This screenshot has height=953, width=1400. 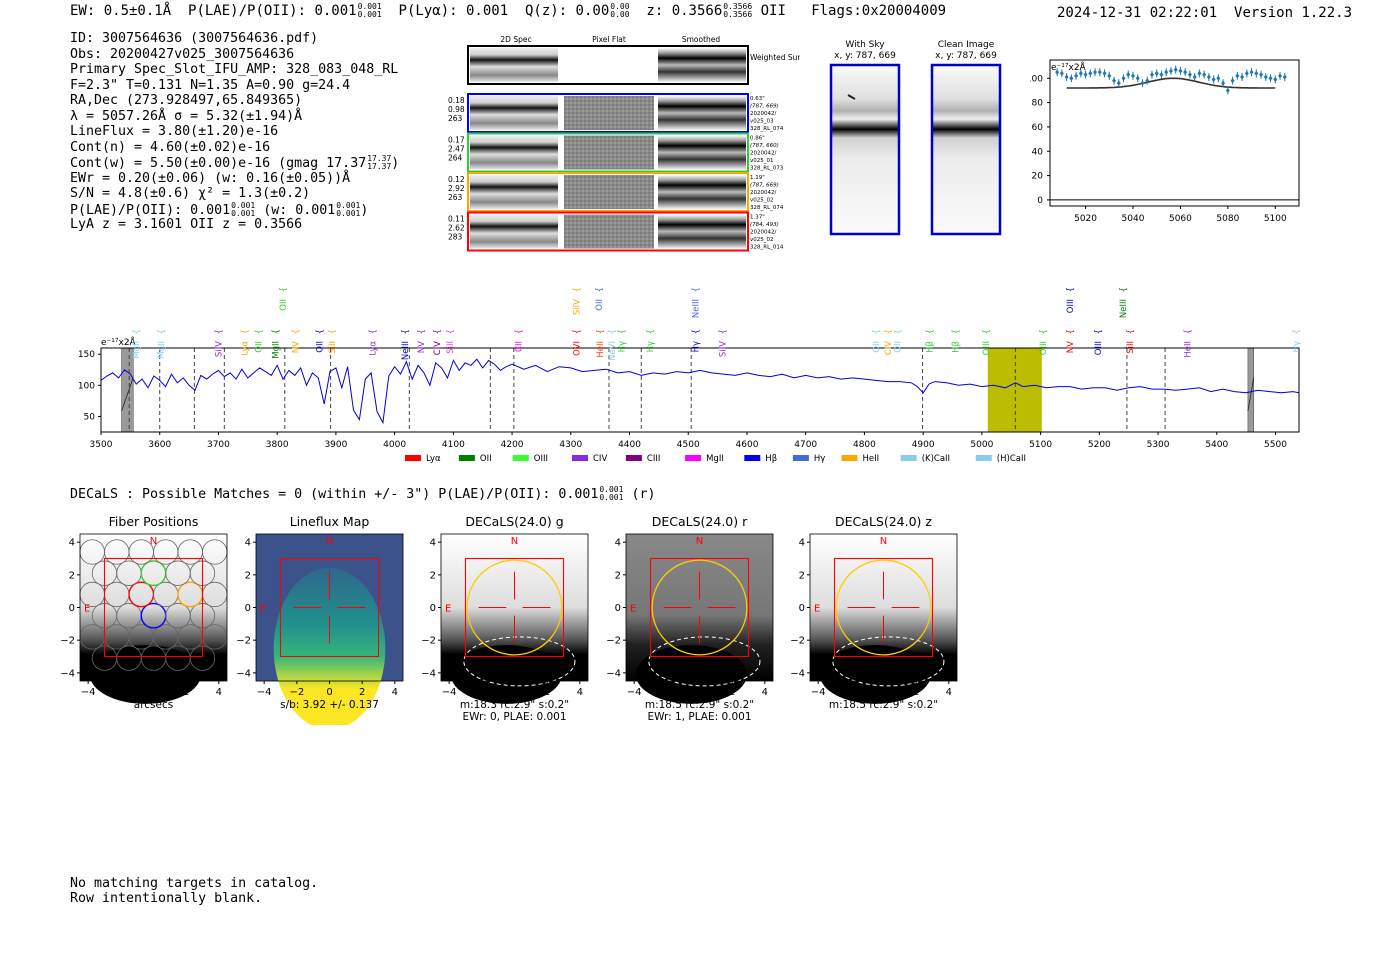 I want to click on line-label: HeII {, so click(x=601, y=343).